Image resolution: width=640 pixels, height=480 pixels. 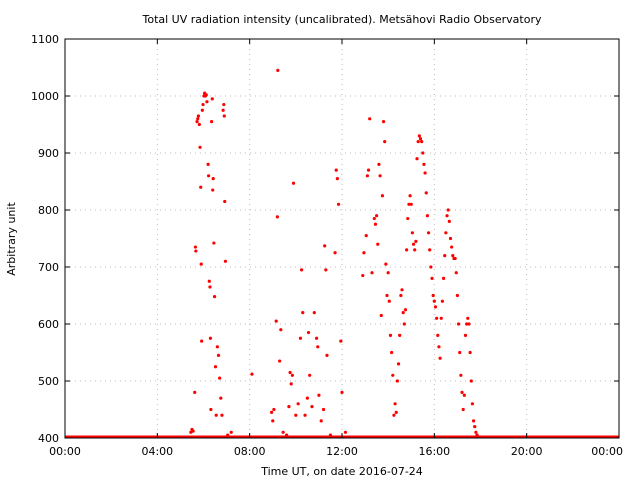 I want to click on y-tick-label: 900, so click(x=48, y=153).